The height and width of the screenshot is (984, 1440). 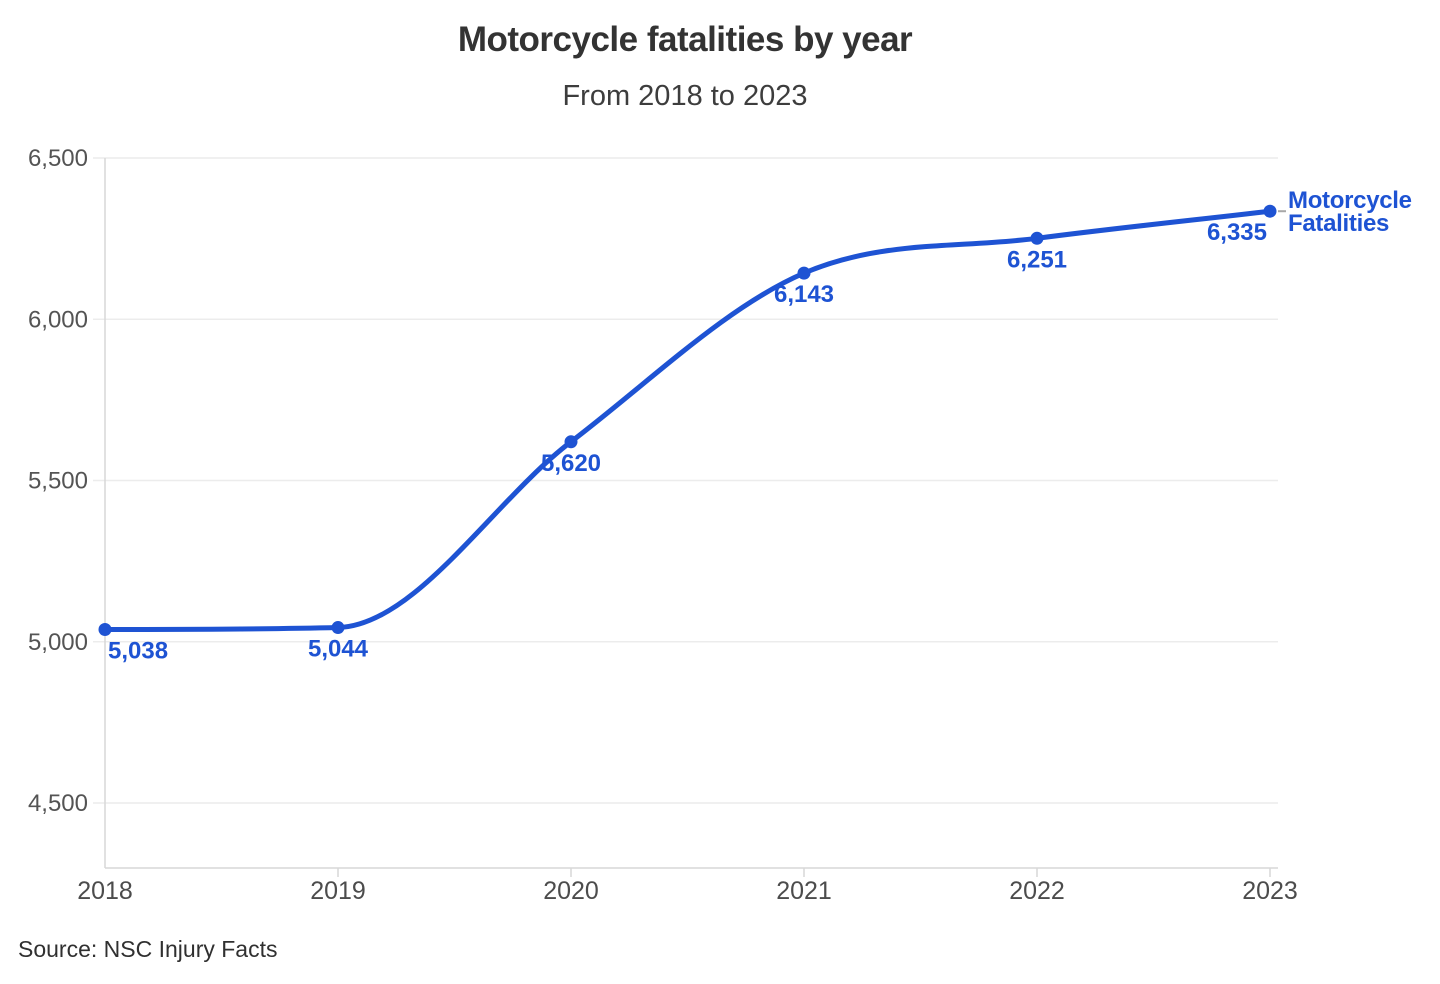 I want to click on y-axis-tick-label: 6,000, so click(x=58, y=319).